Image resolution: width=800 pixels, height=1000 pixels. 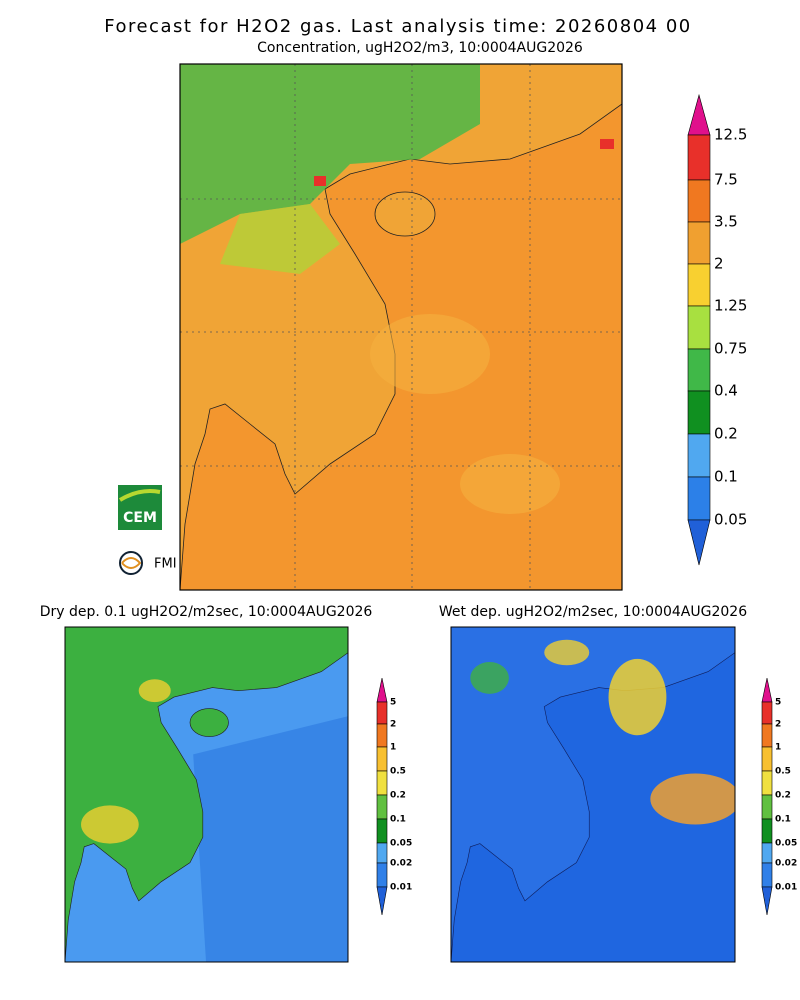 I want to click on wet-frame, so click(x=593, y=794).